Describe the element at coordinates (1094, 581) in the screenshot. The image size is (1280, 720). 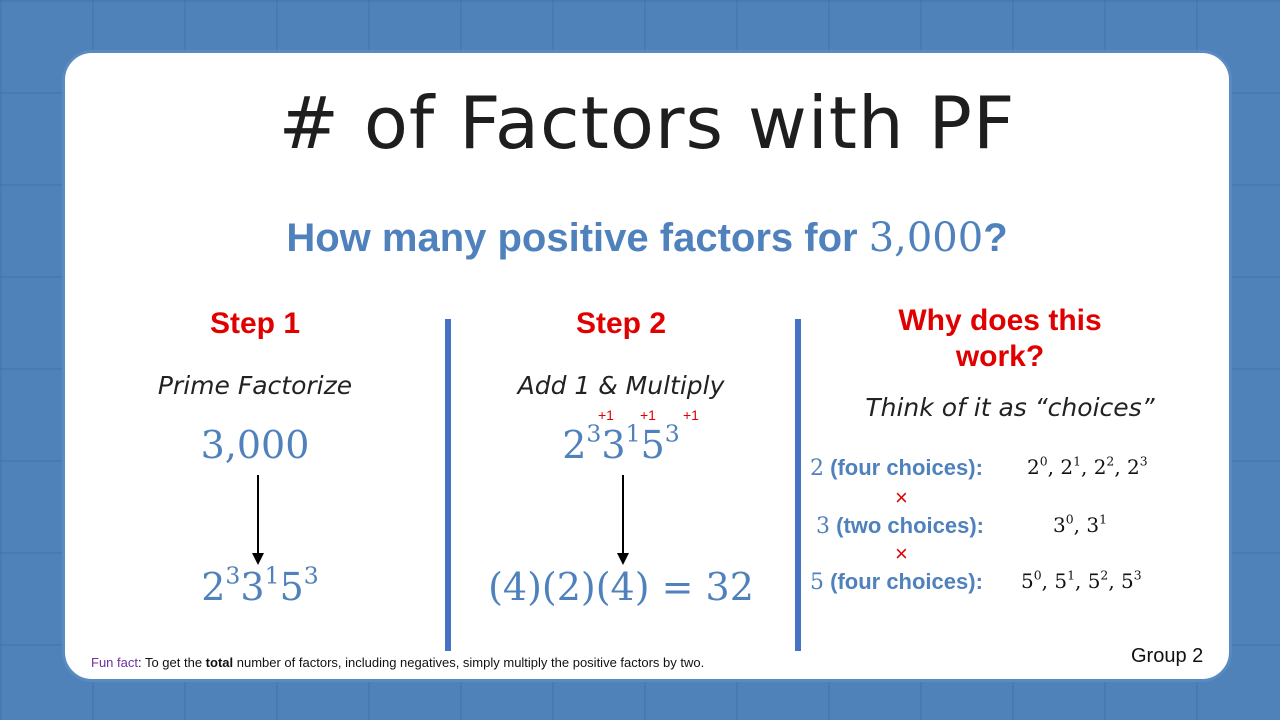
I see `choice-5-2-base: 5` at that location.